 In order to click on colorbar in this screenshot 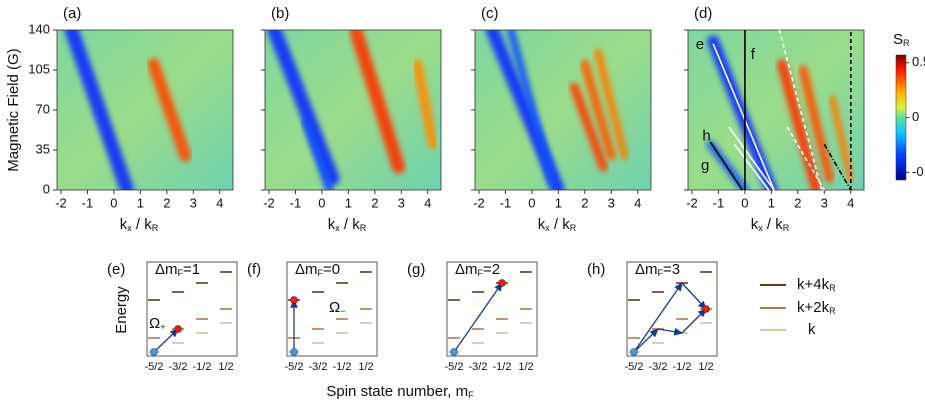, I will do `click(901, 117)`.